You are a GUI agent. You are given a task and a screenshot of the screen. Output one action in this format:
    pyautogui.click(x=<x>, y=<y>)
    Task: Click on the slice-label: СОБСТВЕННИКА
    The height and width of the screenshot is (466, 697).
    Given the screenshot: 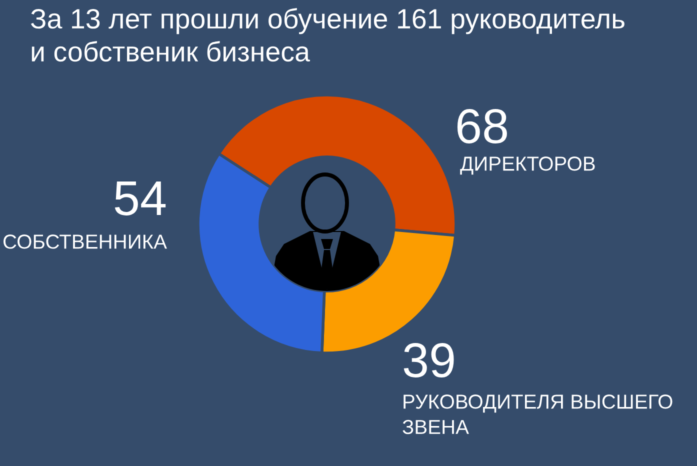 What is the action you would take?
    pyautogui.click(x=85, y=241)
    